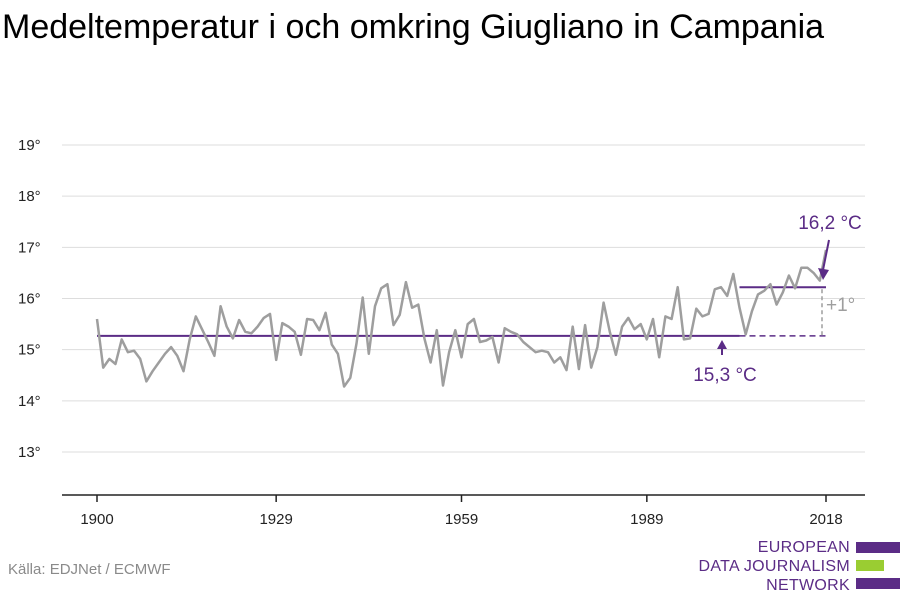  I want to click on x-axis: 1900 1929 1959 1989 2018, so click(463, 511).